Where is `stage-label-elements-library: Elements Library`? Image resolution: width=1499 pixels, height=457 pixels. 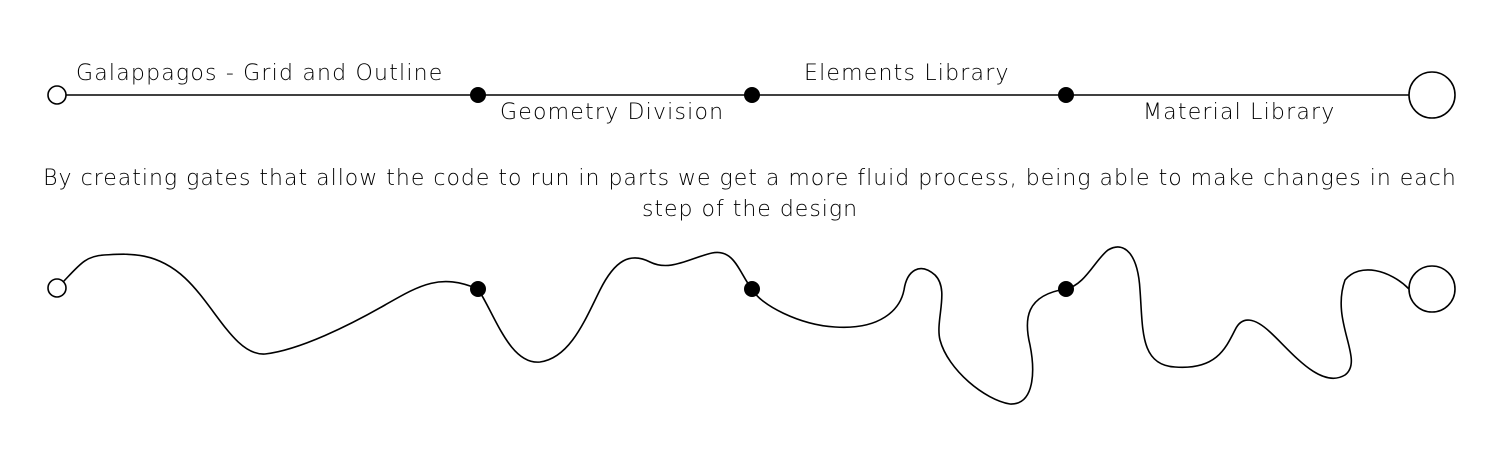 stage-label-elements-library: Elements Library is located at coordinates (907, 73).